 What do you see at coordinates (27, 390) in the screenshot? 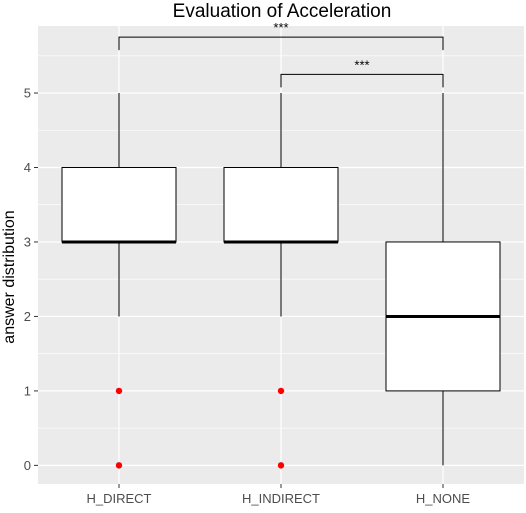
I see `y-tick-label: 1` at bounding box center [27, 390].